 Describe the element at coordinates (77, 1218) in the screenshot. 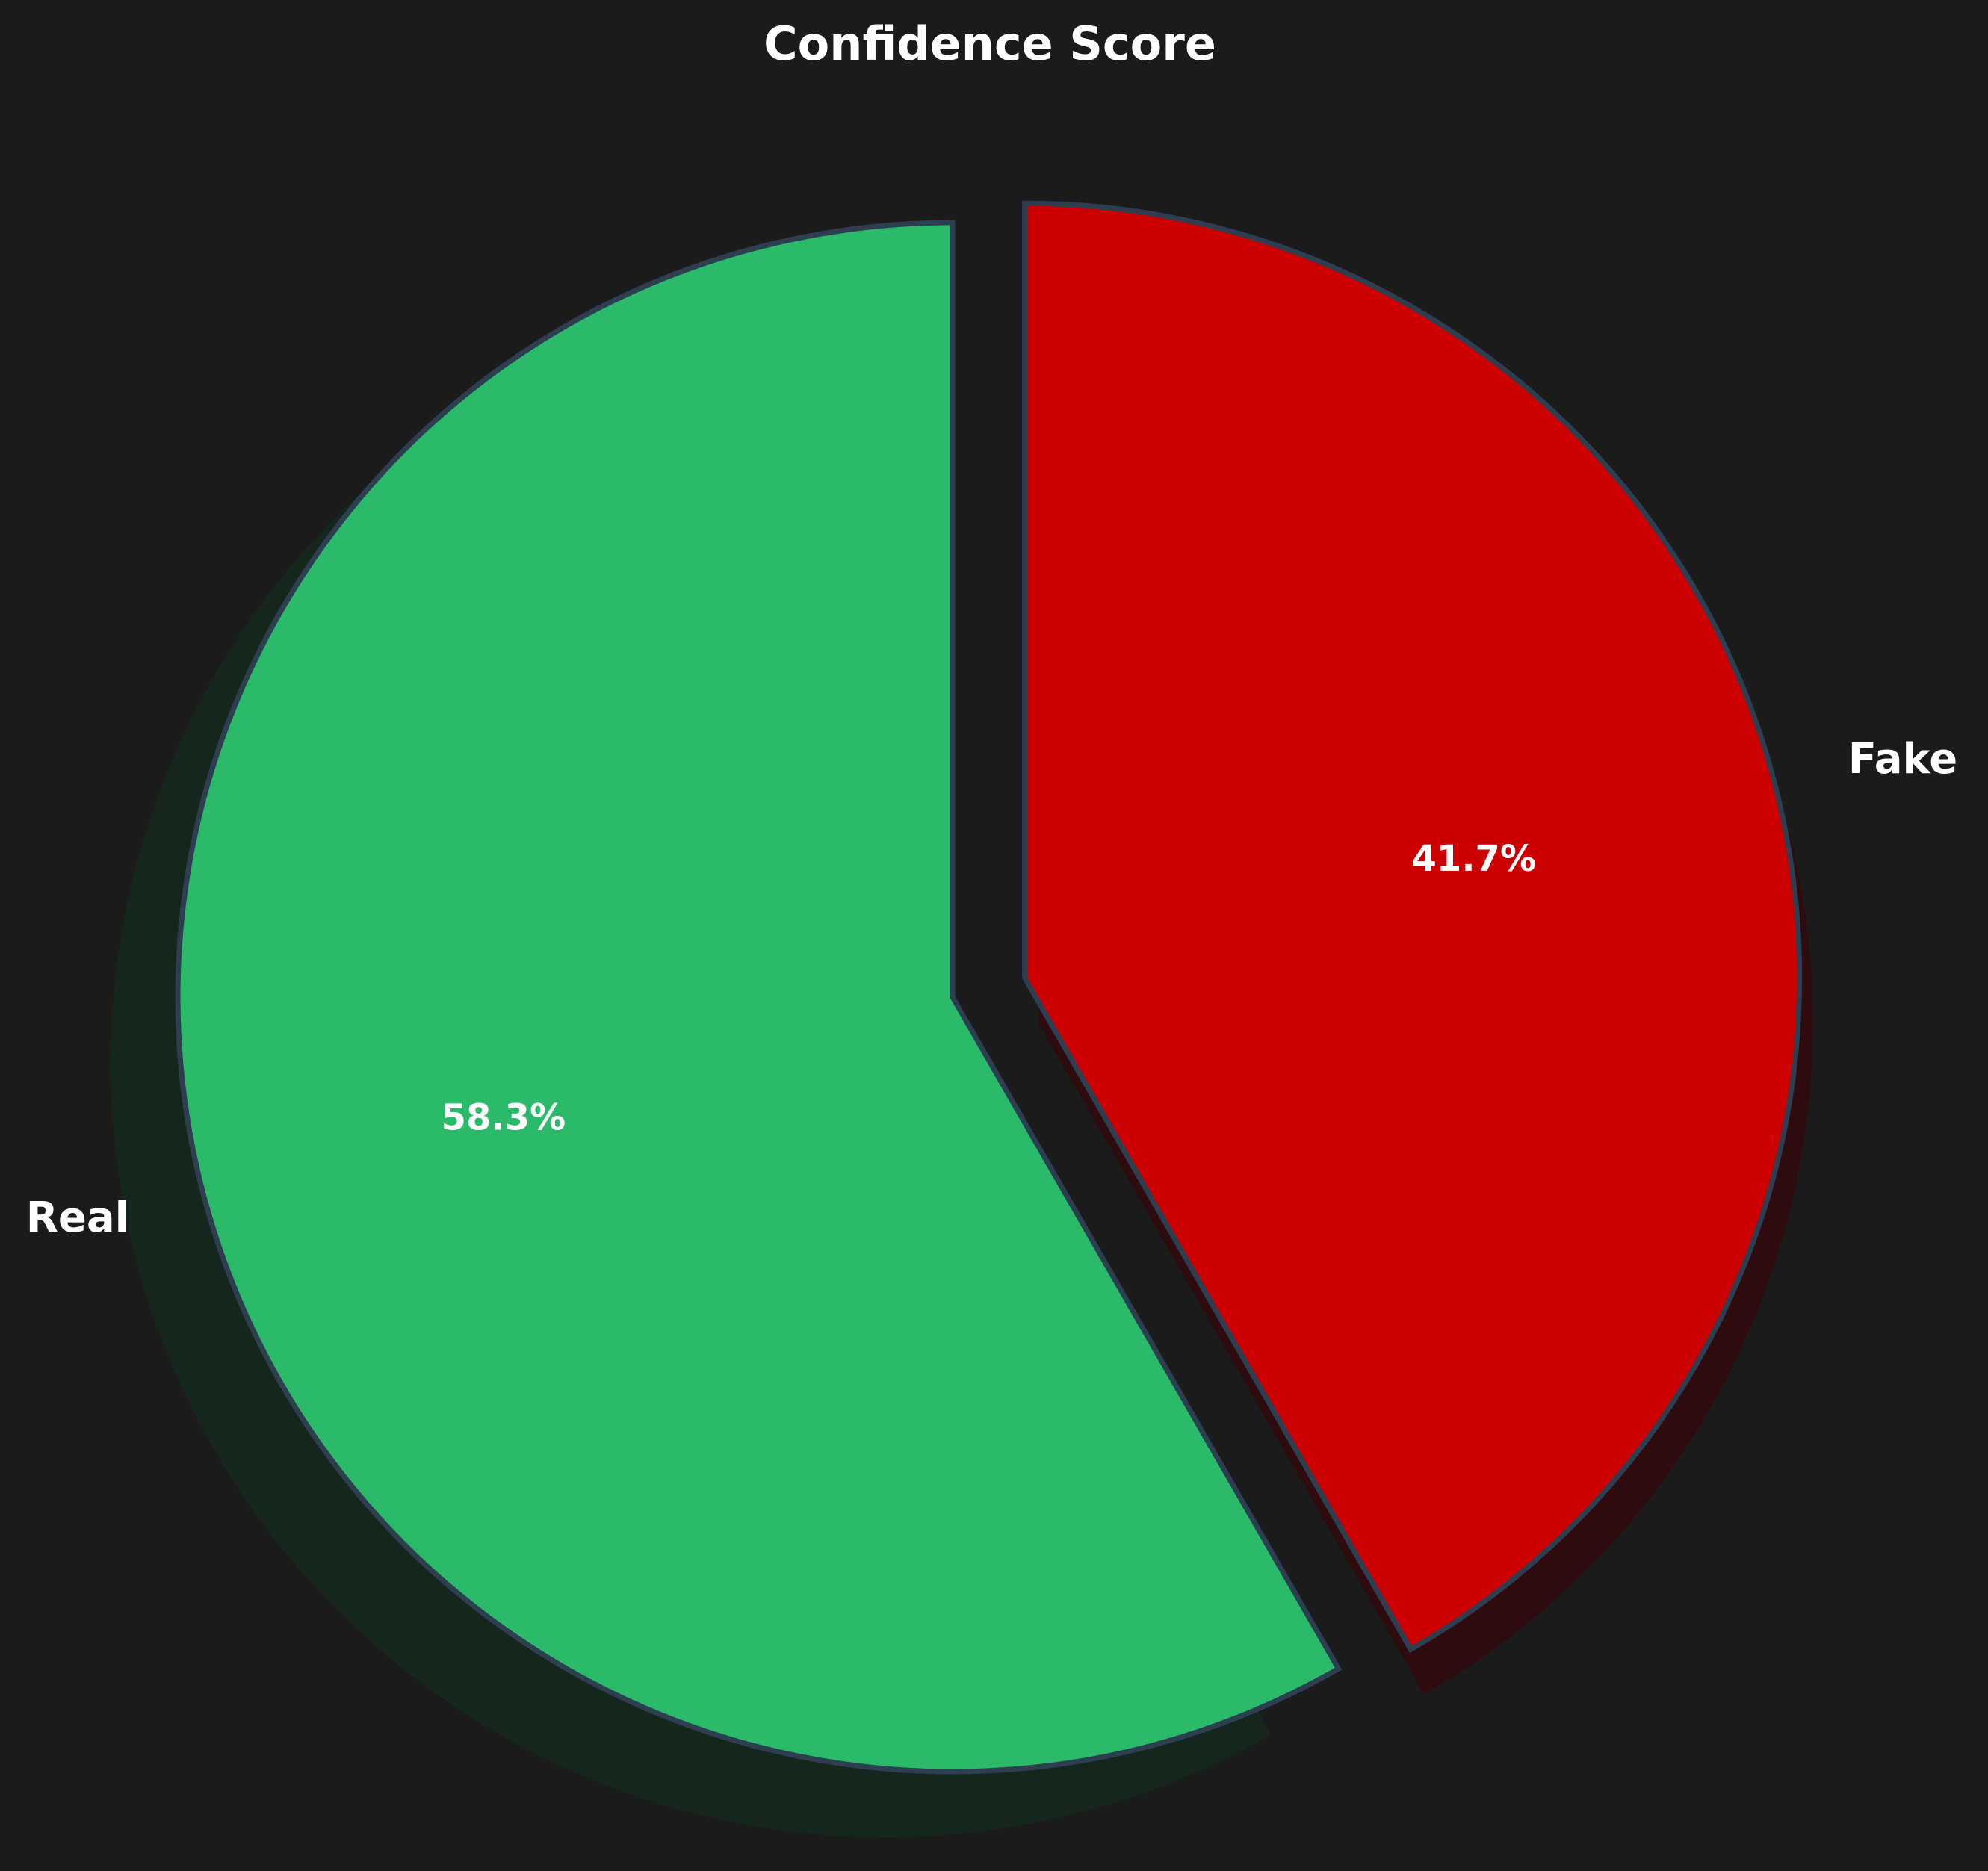

I see `slice-label-real: Real` at that location.